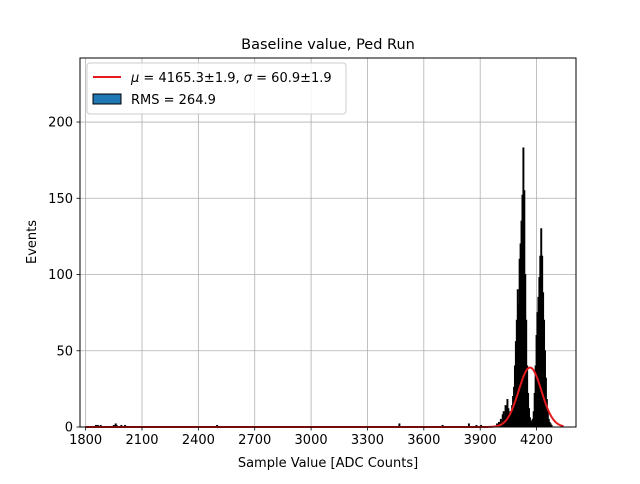  Describe the element at coordinates (328, 463) in the screenshot. I see `x-axis-label: Sample Value [ADC Counts]` at that location.